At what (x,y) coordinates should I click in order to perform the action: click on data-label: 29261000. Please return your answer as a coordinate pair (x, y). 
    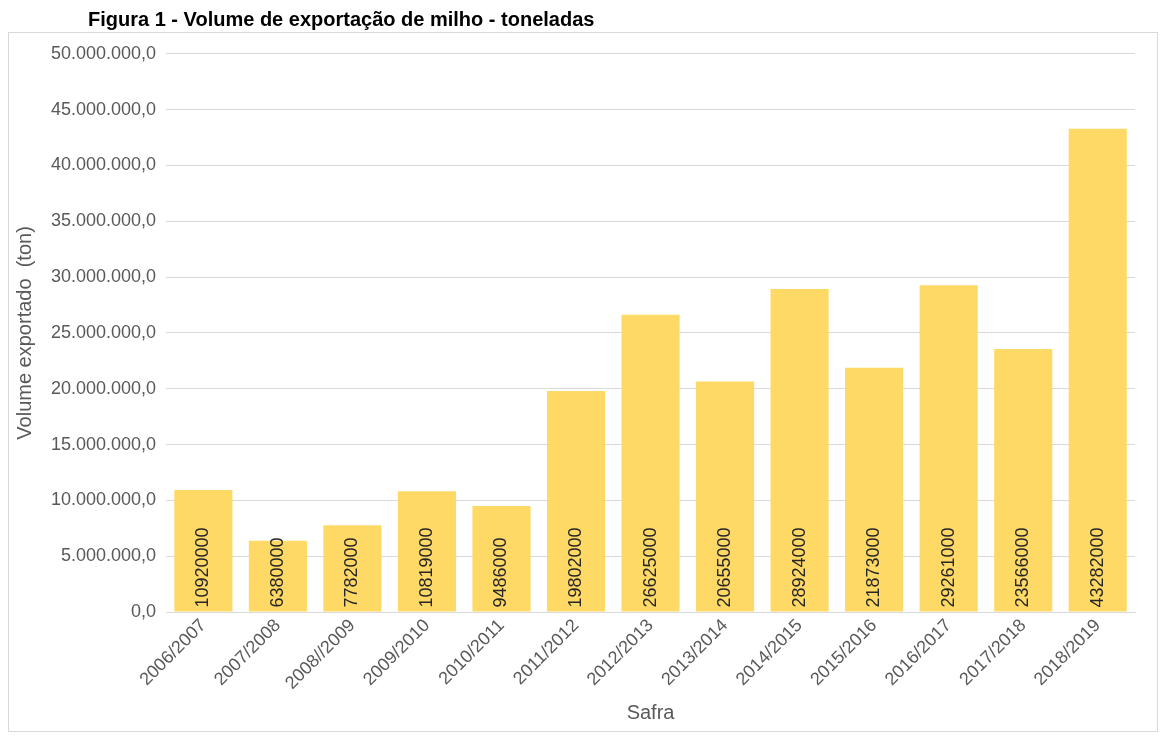
    Looking at the image, I should click on (947, 567).